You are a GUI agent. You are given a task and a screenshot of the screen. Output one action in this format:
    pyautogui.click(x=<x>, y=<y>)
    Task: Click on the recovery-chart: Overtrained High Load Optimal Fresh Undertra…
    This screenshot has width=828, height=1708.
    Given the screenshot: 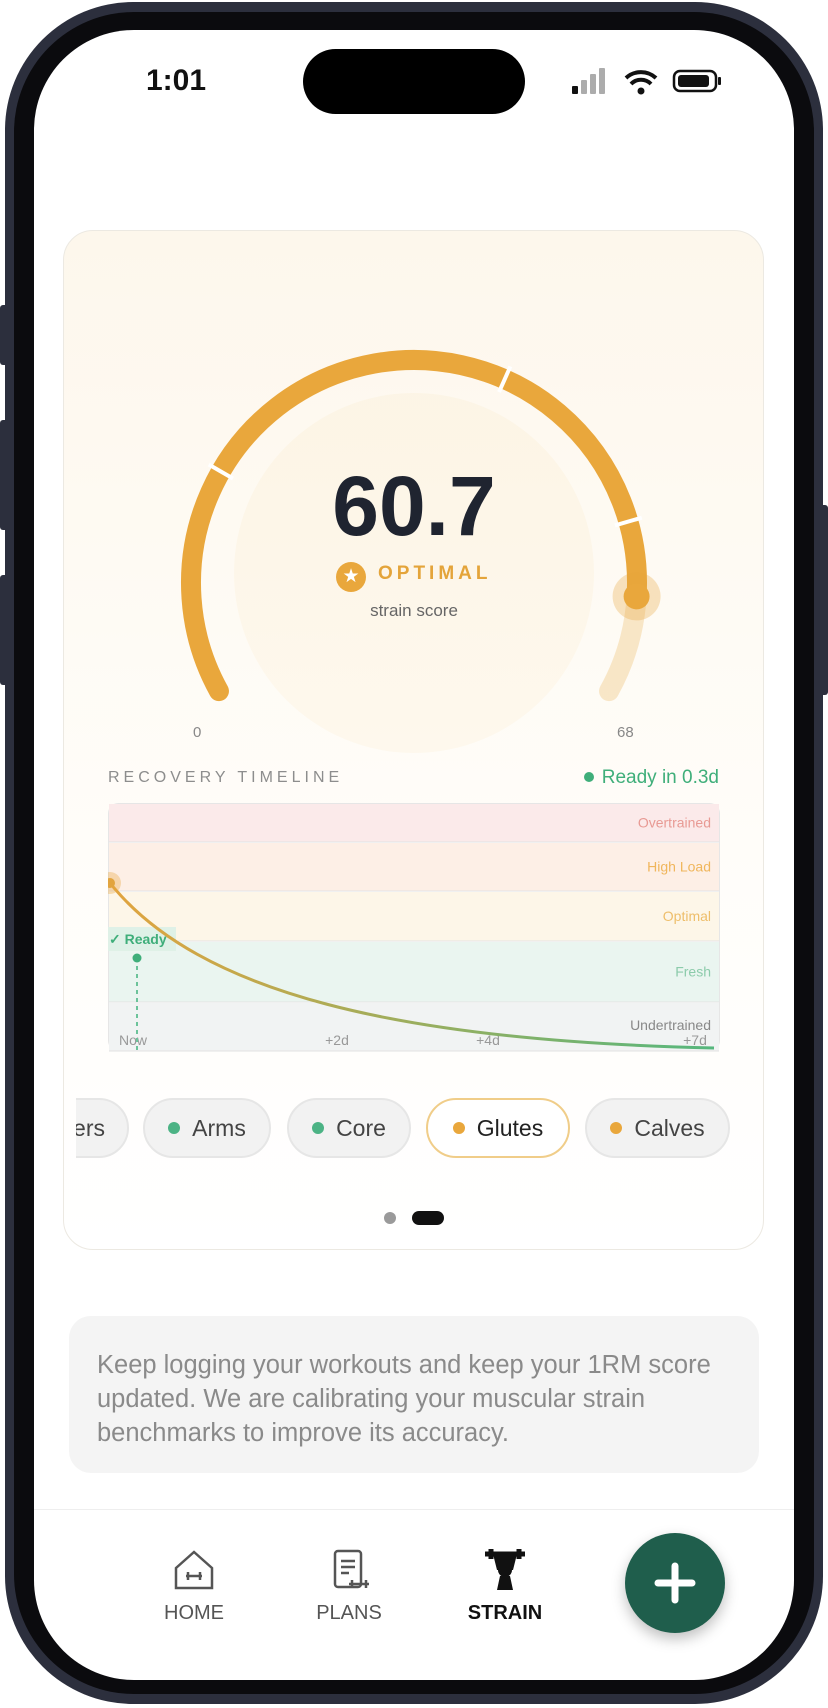 What is the action you would take?
    pyautogui.click(x=414, y=927)
    